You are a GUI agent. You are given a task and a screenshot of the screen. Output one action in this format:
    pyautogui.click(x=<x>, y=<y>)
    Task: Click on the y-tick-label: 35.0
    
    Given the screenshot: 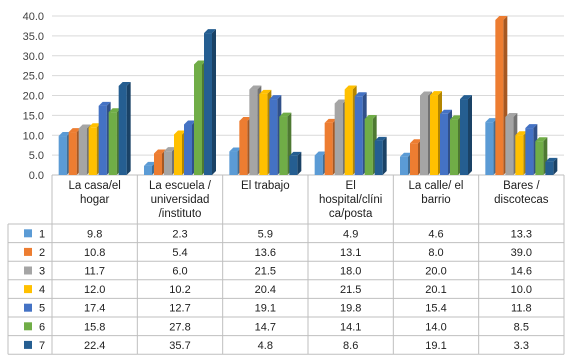 What is the action you would take?
    pyautogui.click(x=33, y=37)
    